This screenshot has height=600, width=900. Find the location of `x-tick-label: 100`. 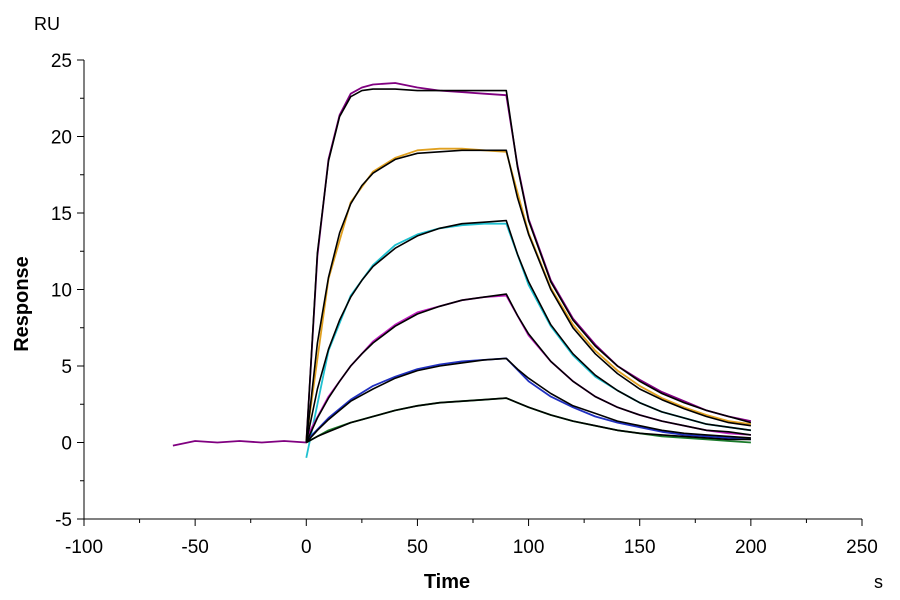

x-tick-label: 100 is located at coordinates (529, 547).